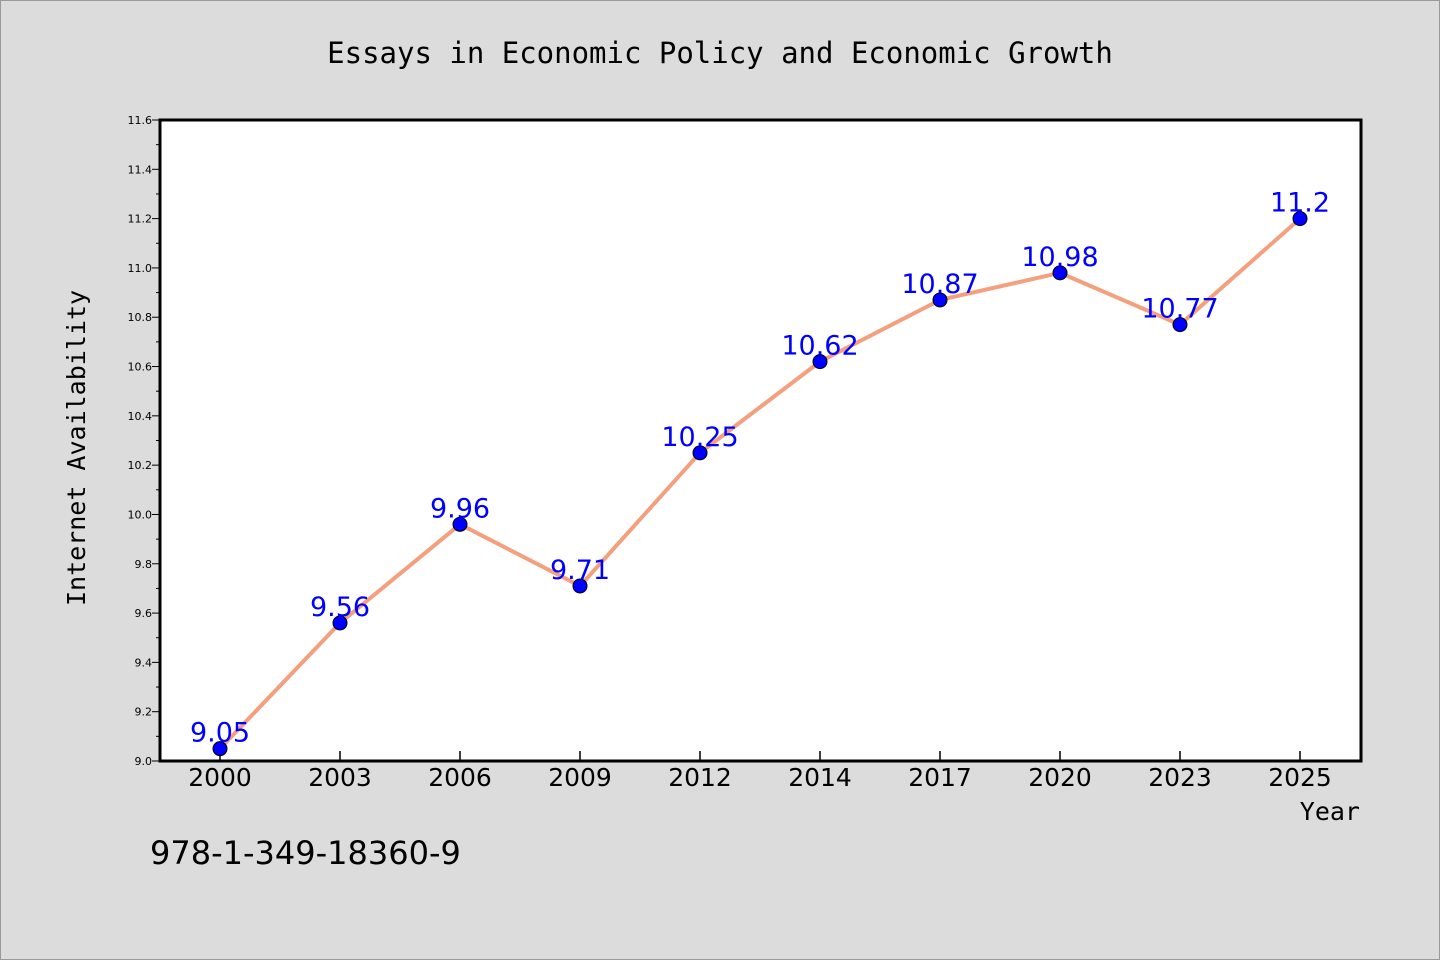  Describe the element at coordinates (144, 761) in the screenshot. I see `y-tick-label: 9.0` at that location.